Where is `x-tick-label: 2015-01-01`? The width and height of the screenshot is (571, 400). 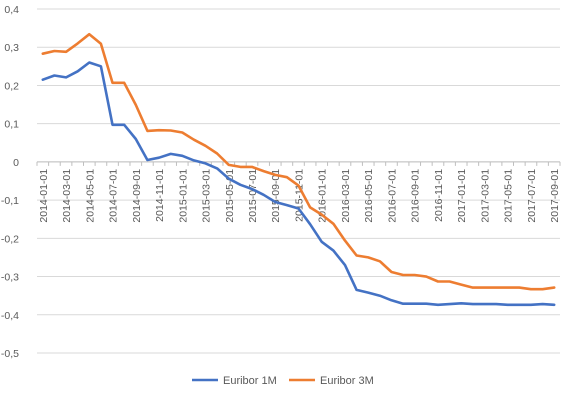 x-tick-label: 2015-01-01 is located at coordinates (183, 196).